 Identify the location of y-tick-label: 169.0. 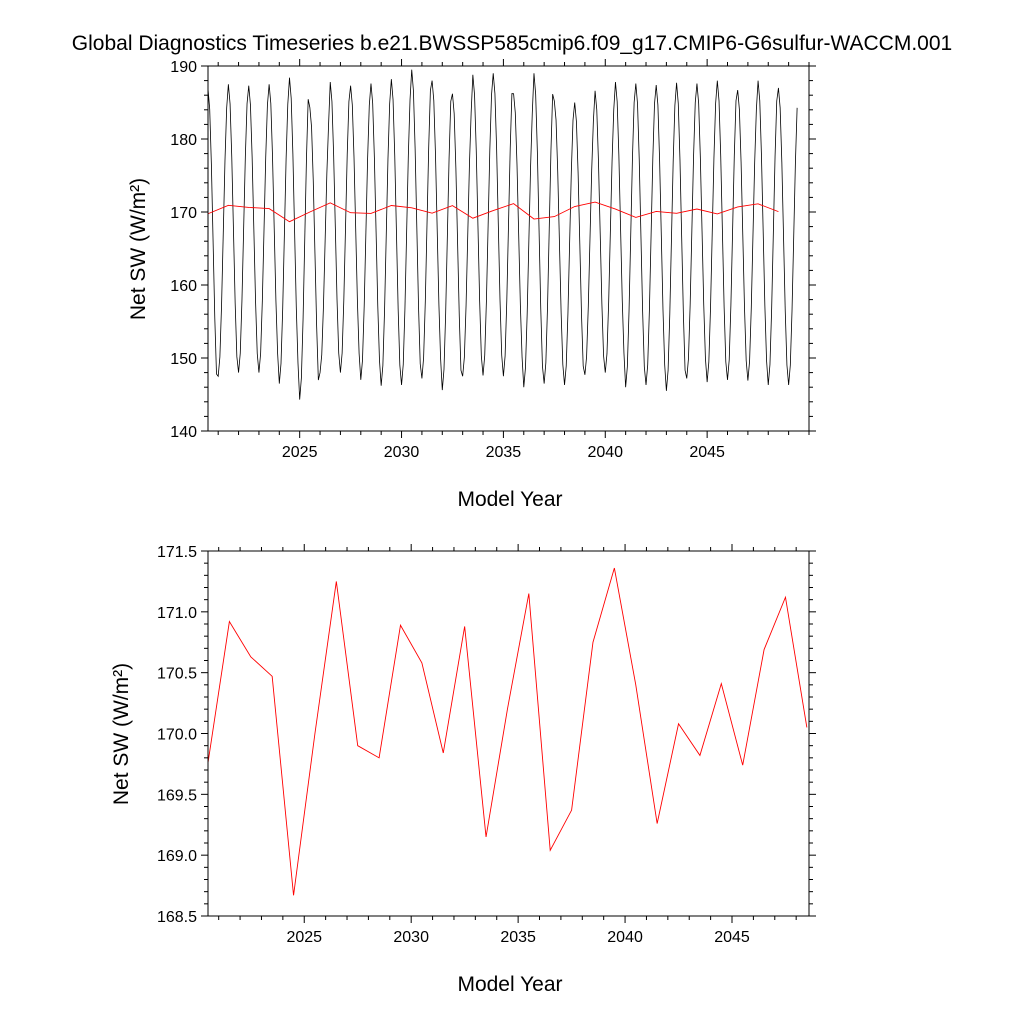
(177, 856).